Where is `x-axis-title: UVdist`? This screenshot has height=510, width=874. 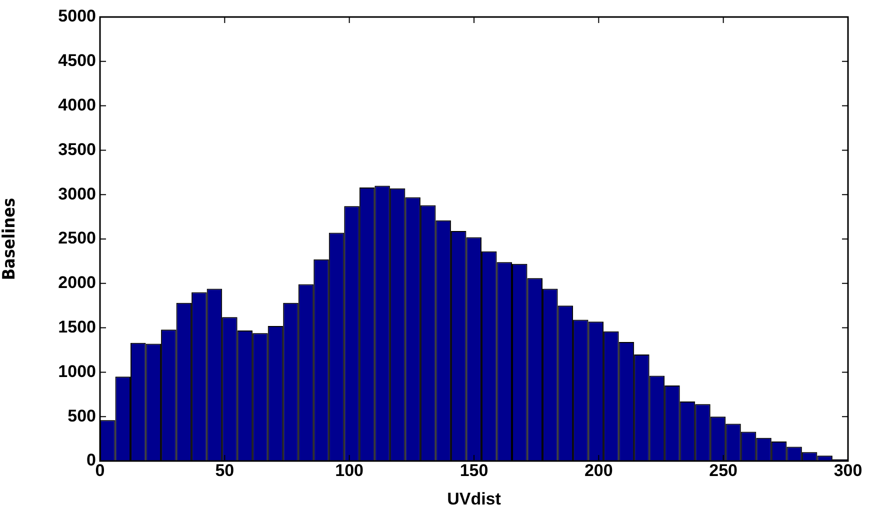 x-axis-title: UVdist is located at coordinates (474, 498).